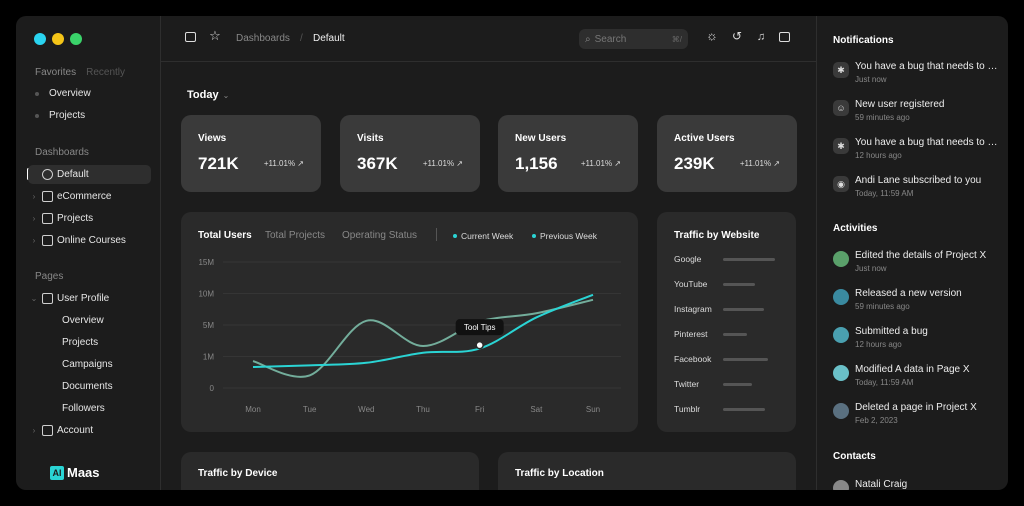 The width and height of the screenshot is (1024, 506). I want to click on activities-title: Activities, so click(855, 228).